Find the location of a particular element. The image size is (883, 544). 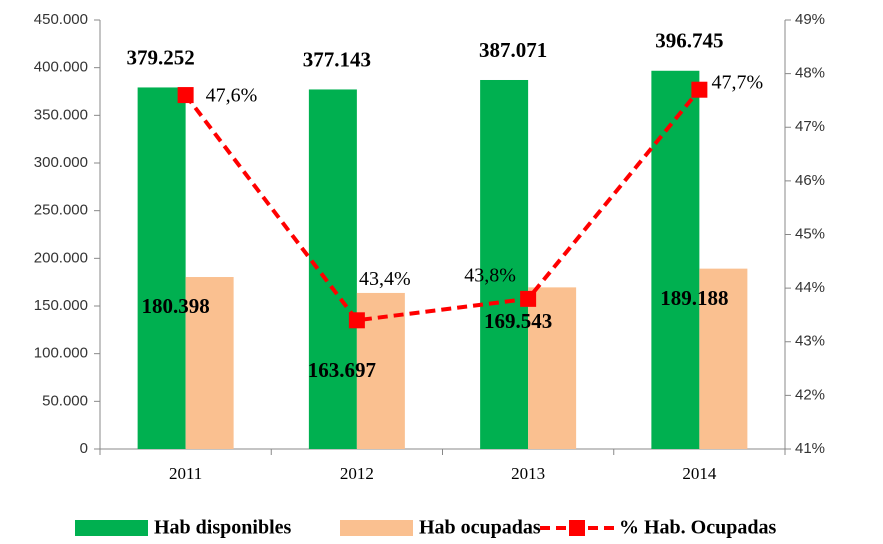

data-label: 47,6% is located at coordinates (232, 96).